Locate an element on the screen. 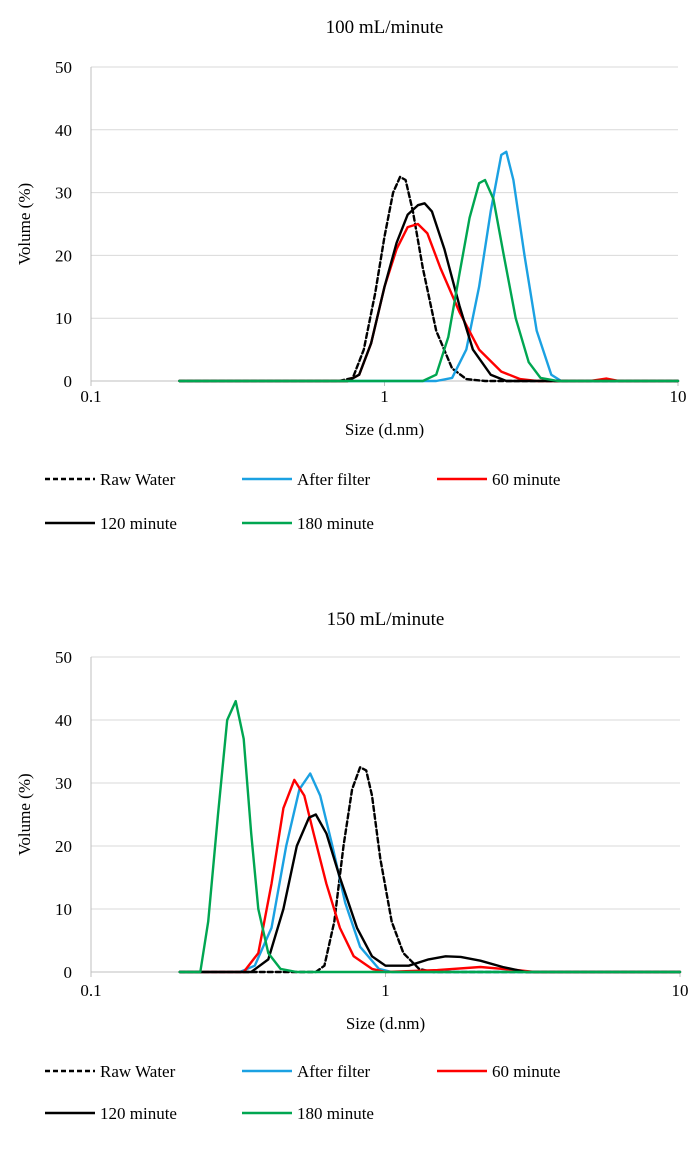 The height and width of the screenshot is (1150, 694). series-line-180-minute is located at coordinates (429, 280).